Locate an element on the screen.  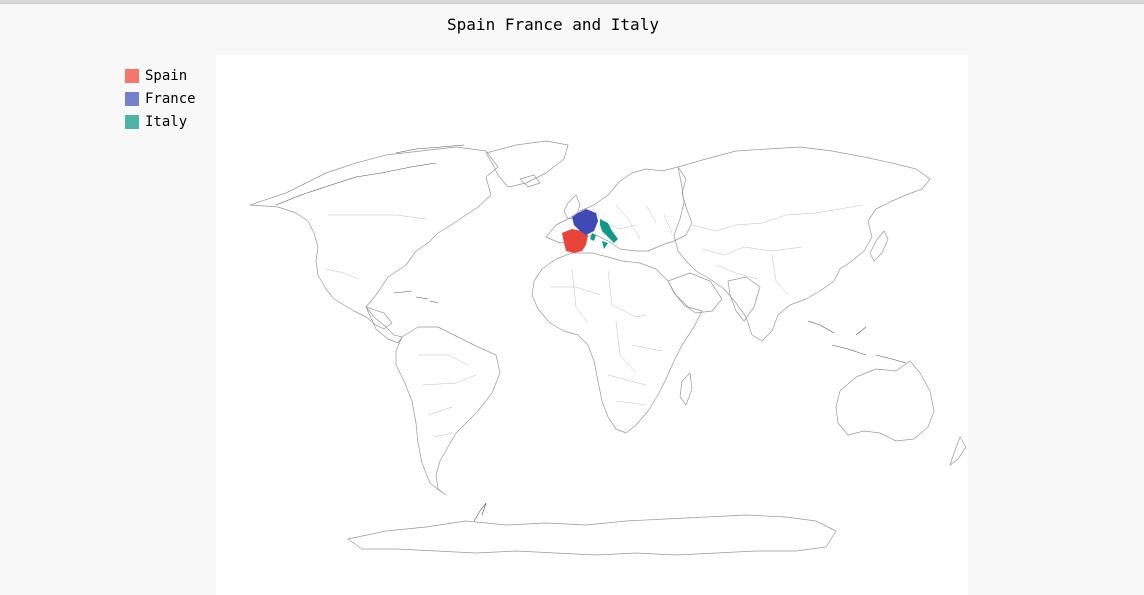
south-america-outline is located at coordinates (448, 411).